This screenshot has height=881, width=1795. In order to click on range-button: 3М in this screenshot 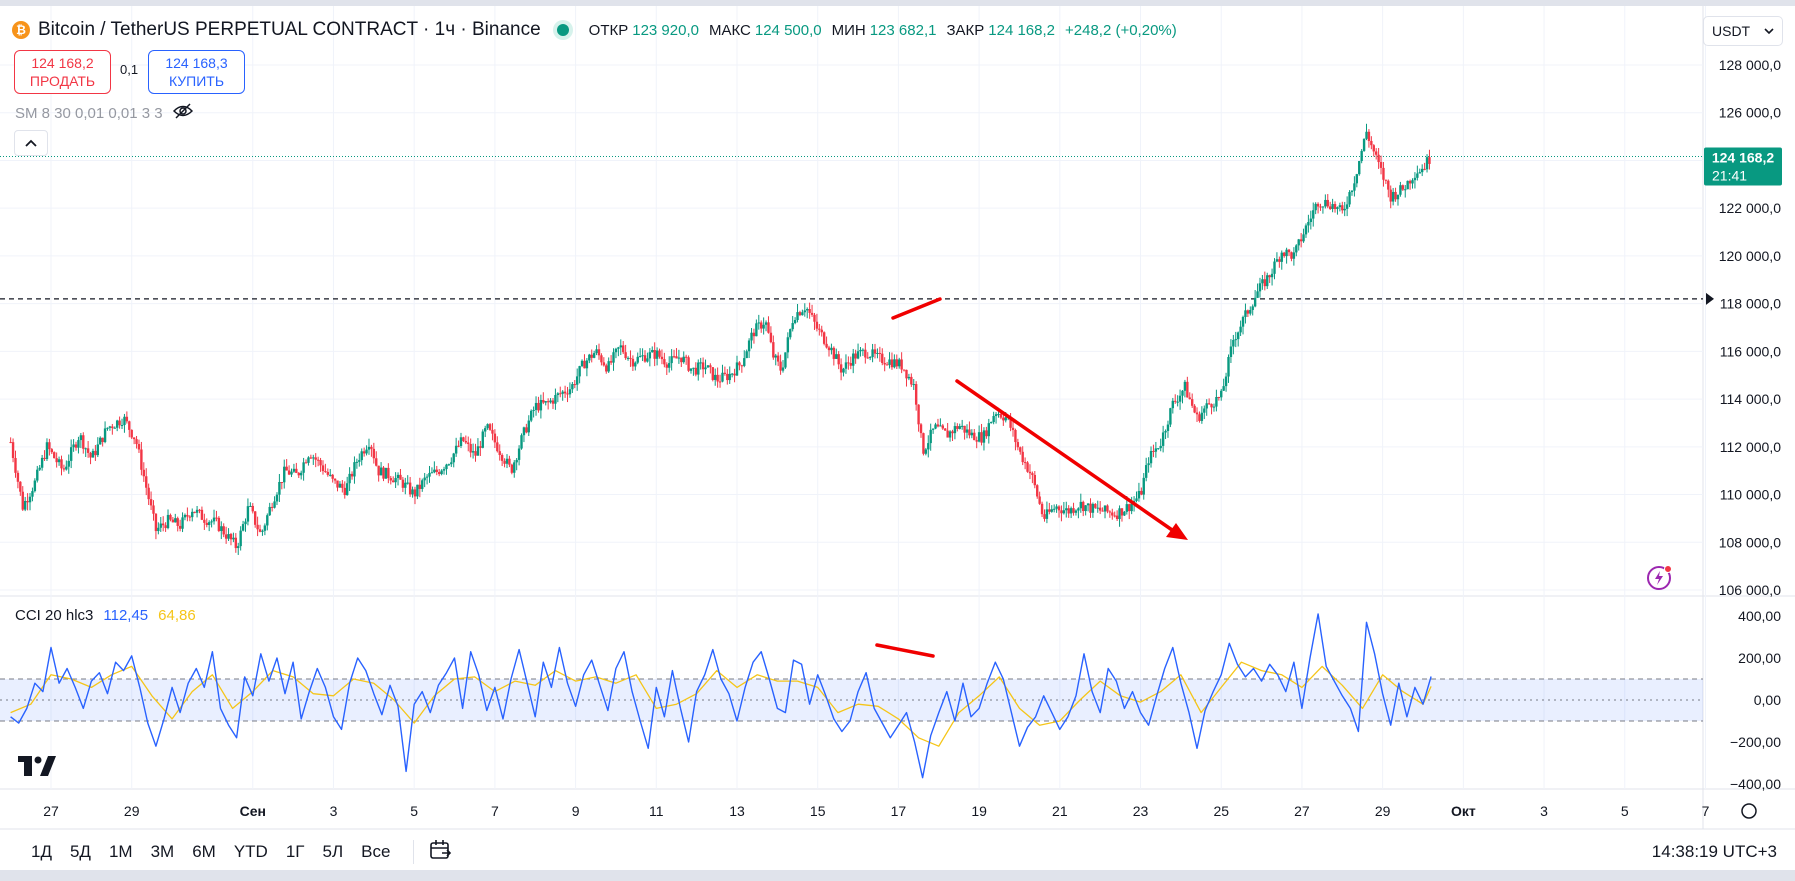, I will do `click(162, 851)`.